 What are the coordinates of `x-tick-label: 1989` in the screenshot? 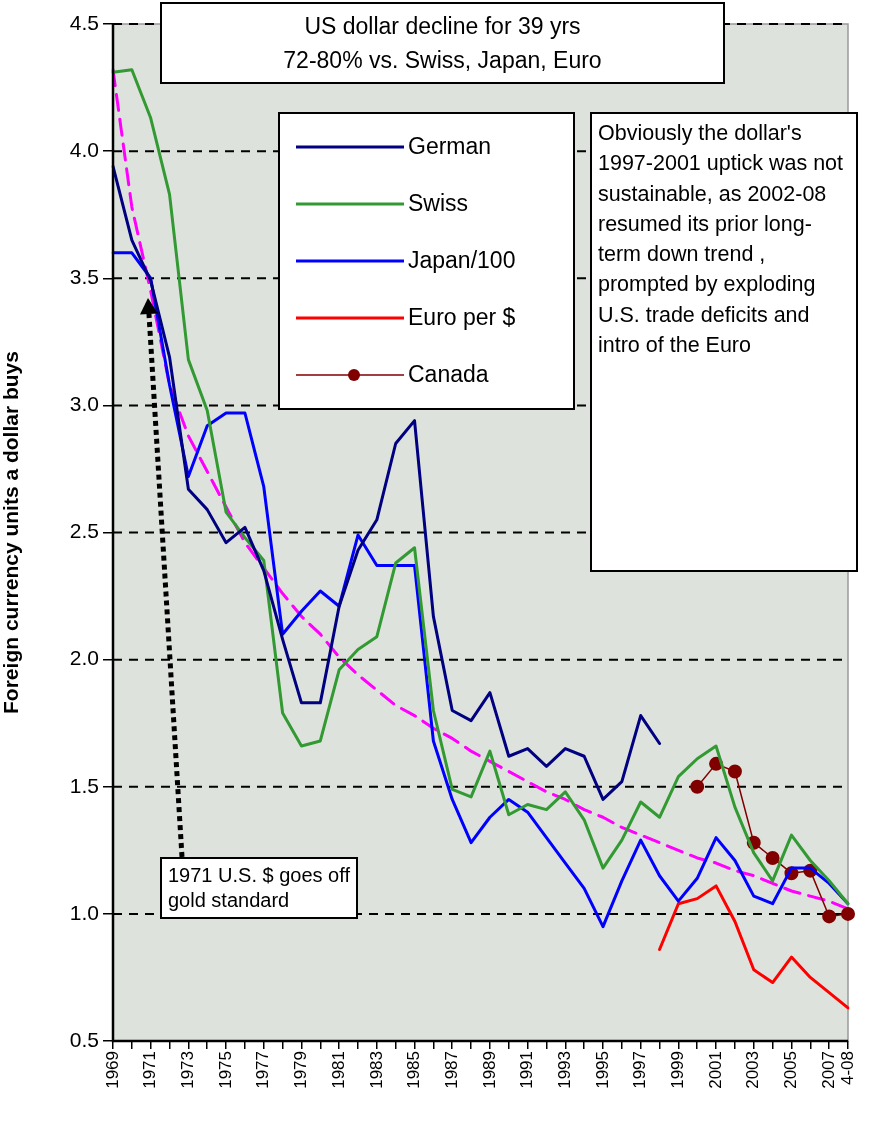 It's located at (489, 1070).